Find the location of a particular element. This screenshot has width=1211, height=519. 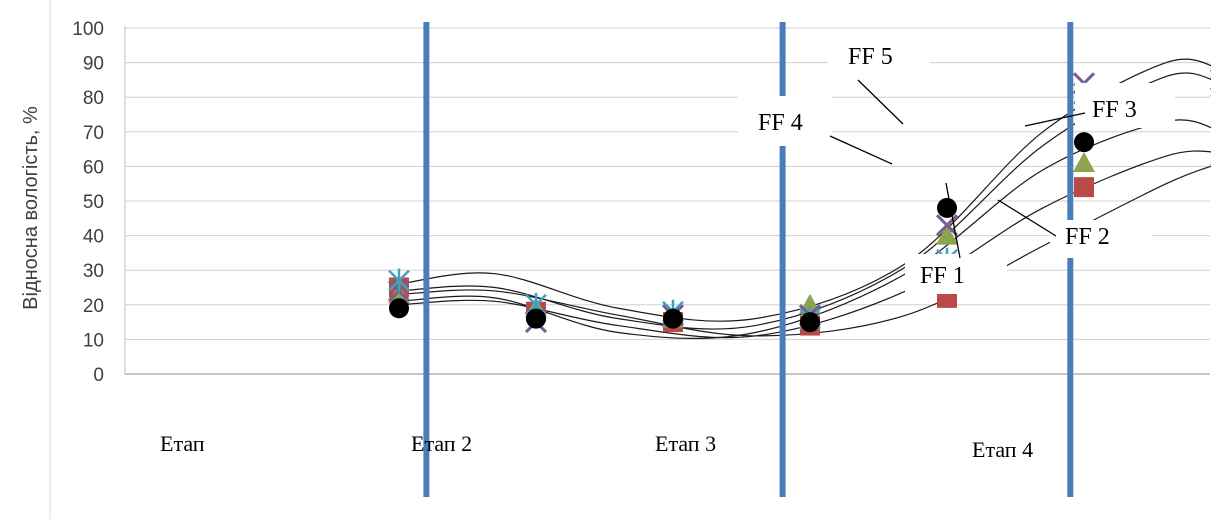

ff1-leader is located at coordinates (953, 220).